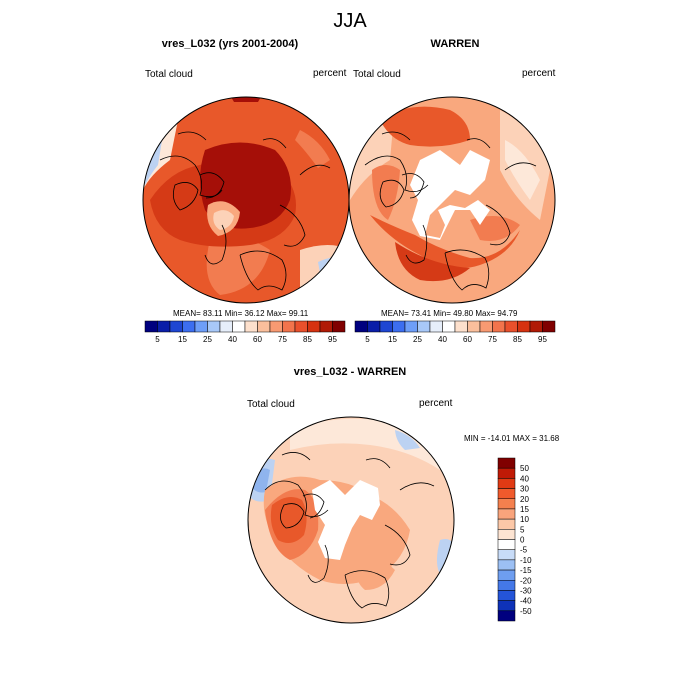  What do you see at coordinates (526, 580) in the screenshot?
I see `panel-3-colorbar-tick-label: -20` at bounding box center [526, 580].